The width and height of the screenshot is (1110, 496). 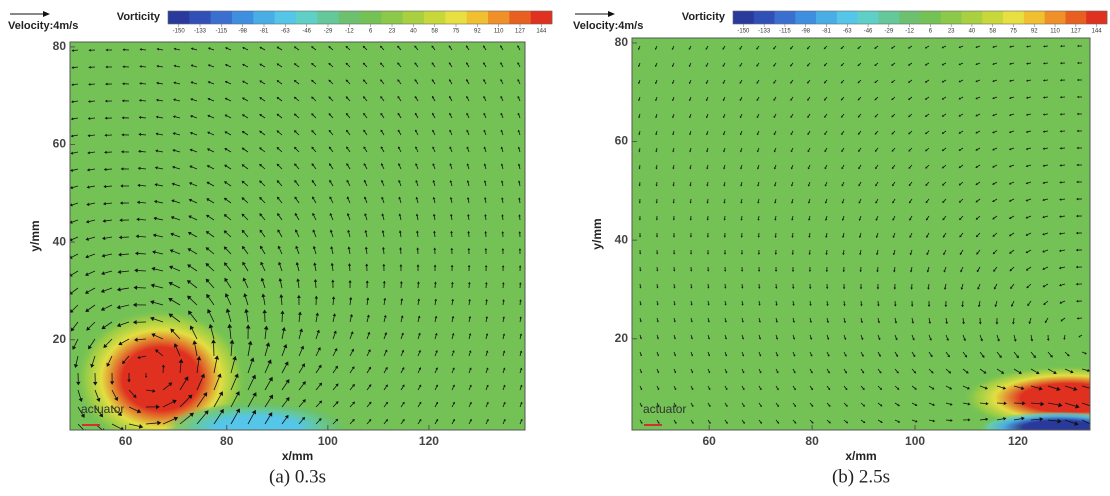 I want to click on colorbar-tick-label: -115, so click(x=785, y=32).